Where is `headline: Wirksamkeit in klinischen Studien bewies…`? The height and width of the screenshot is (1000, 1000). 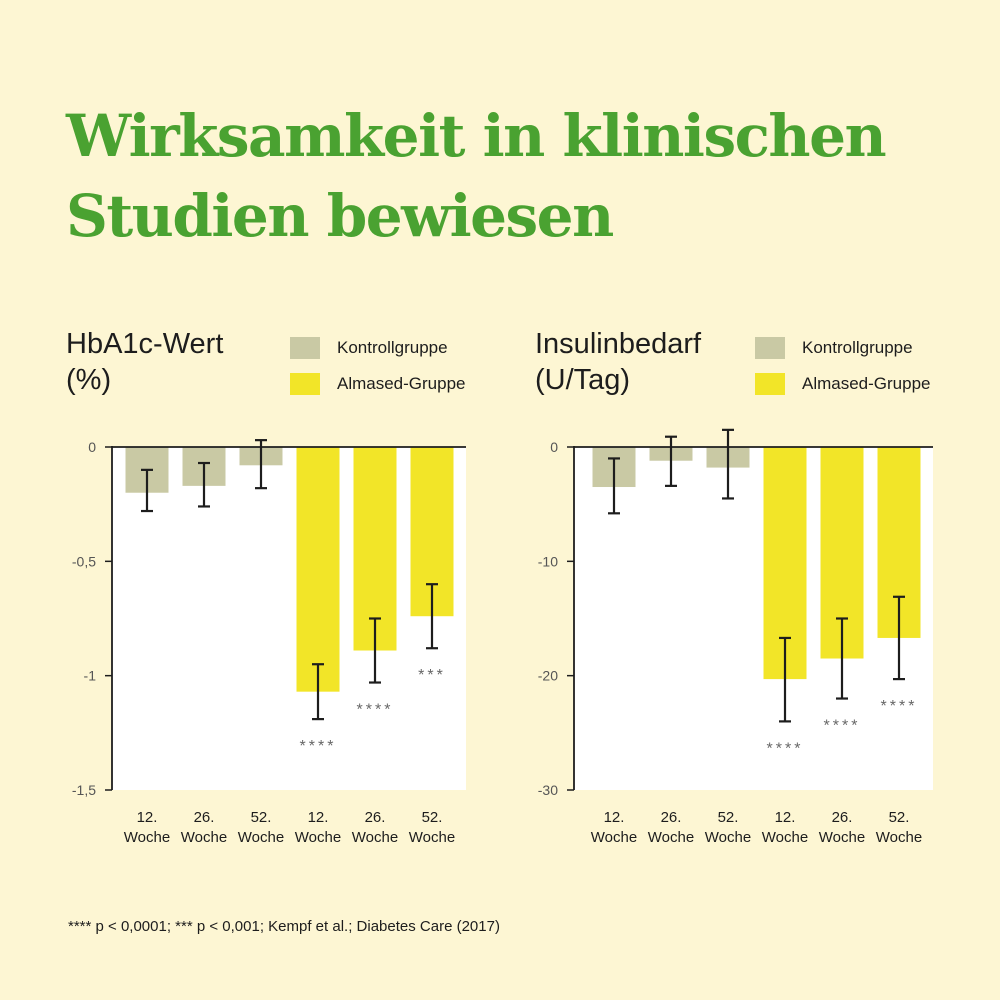 headline: Wirksamkeit in klinischen Studien bewies… is located at coordinates (516, 176).